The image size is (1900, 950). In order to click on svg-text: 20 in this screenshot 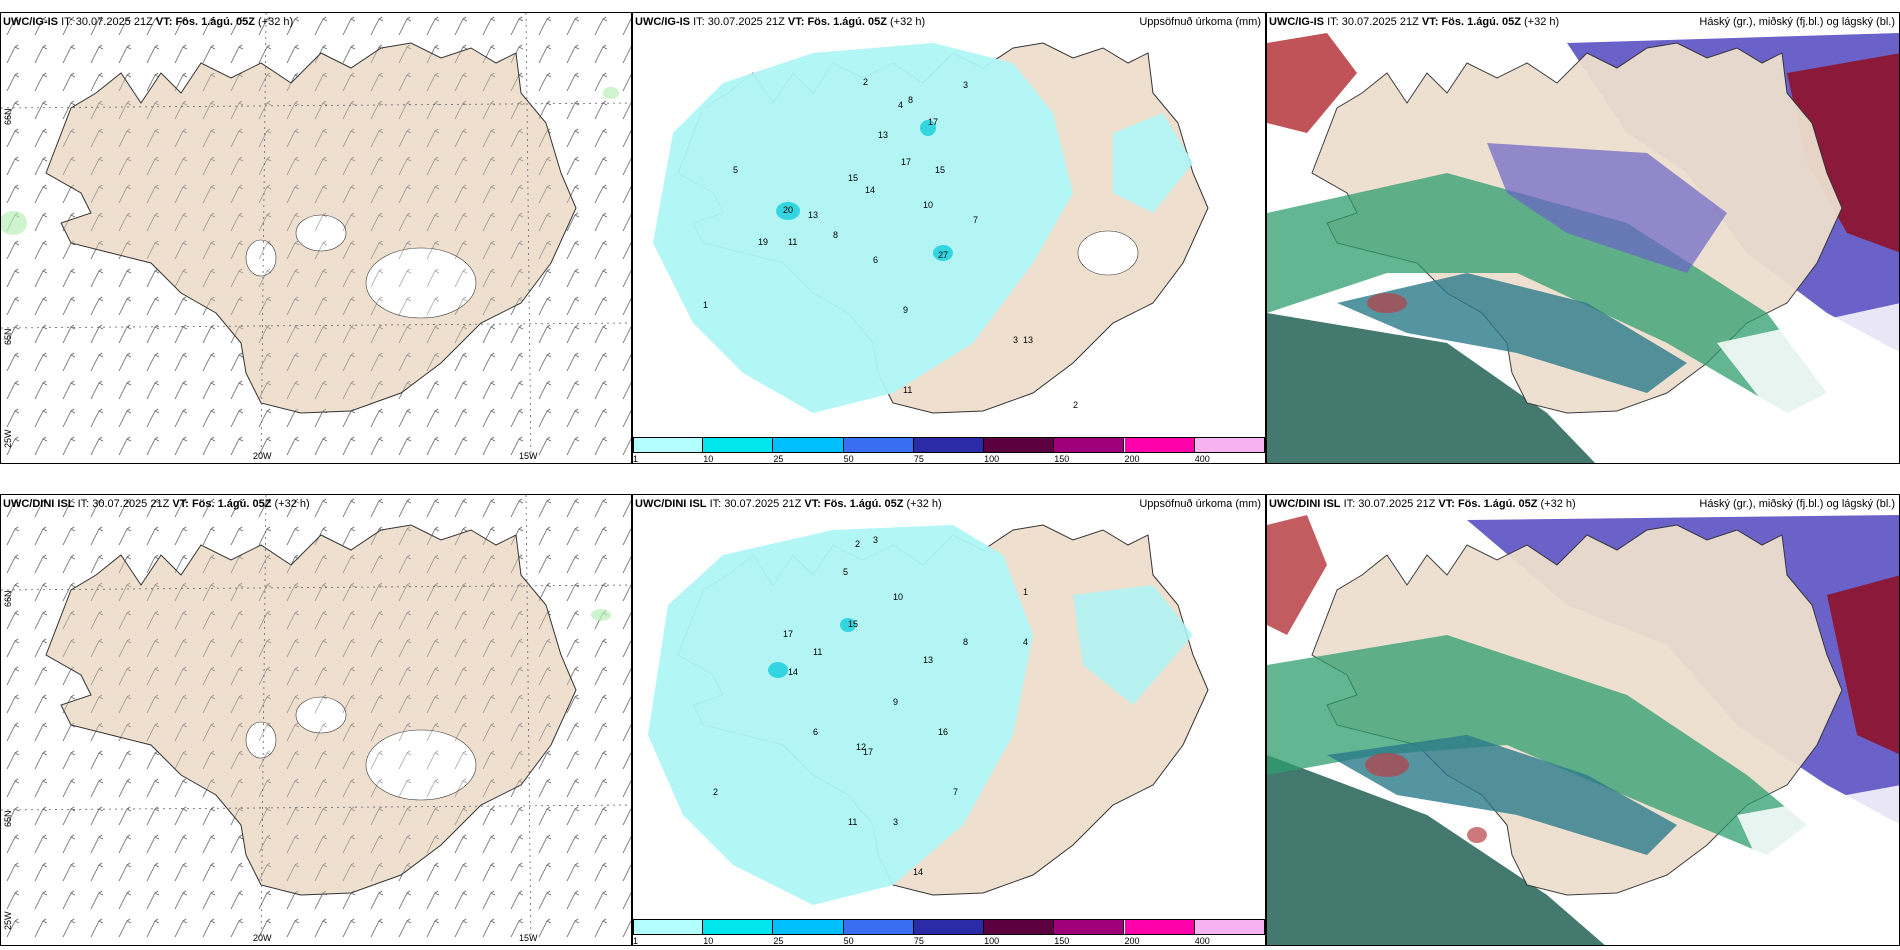, I will do `click(788, 210)`.